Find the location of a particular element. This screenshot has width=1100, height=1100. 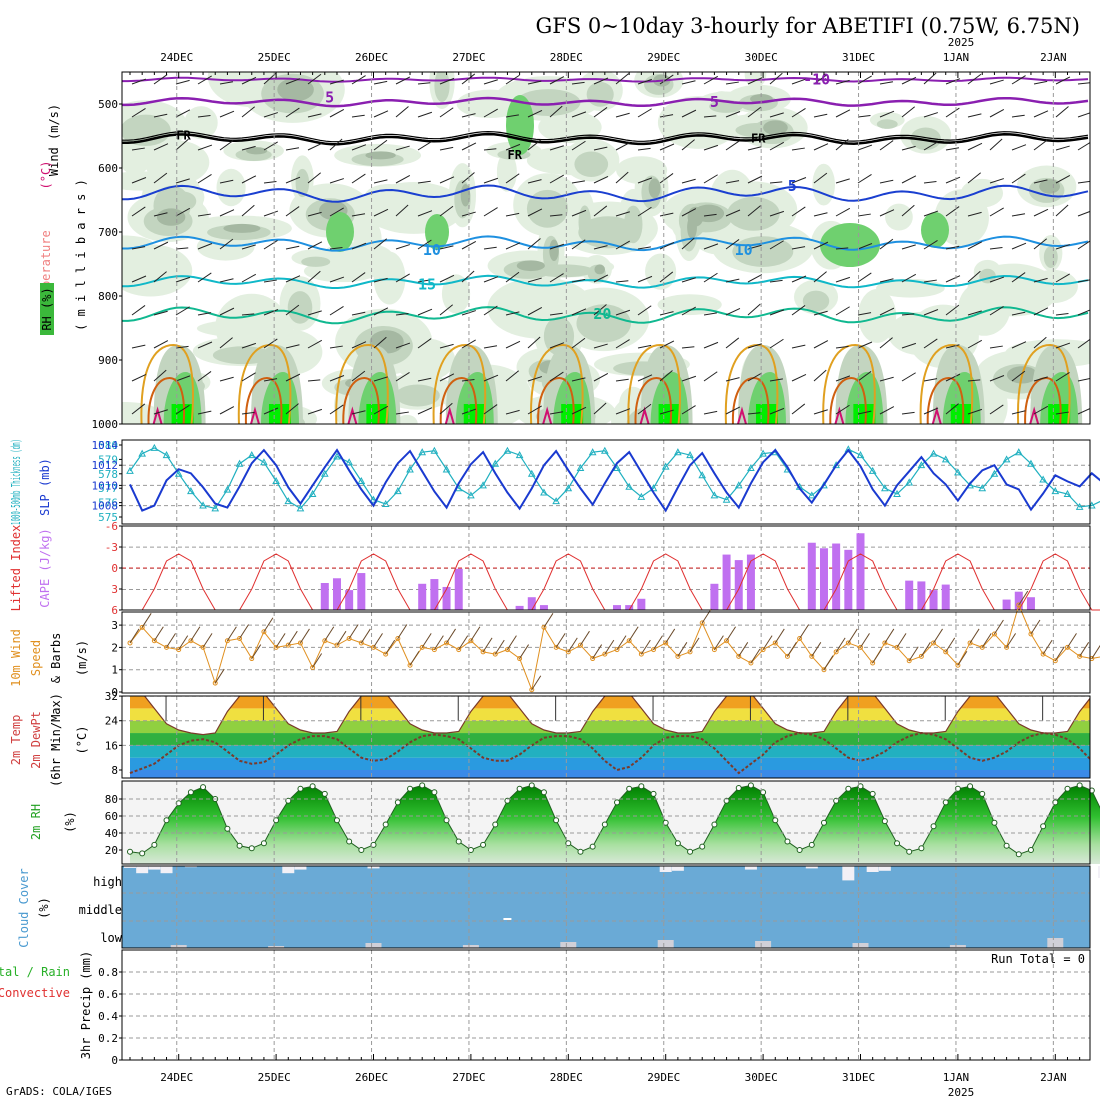

ylabel-precip-total: Total / Rain is located at coordinates (35, 972).